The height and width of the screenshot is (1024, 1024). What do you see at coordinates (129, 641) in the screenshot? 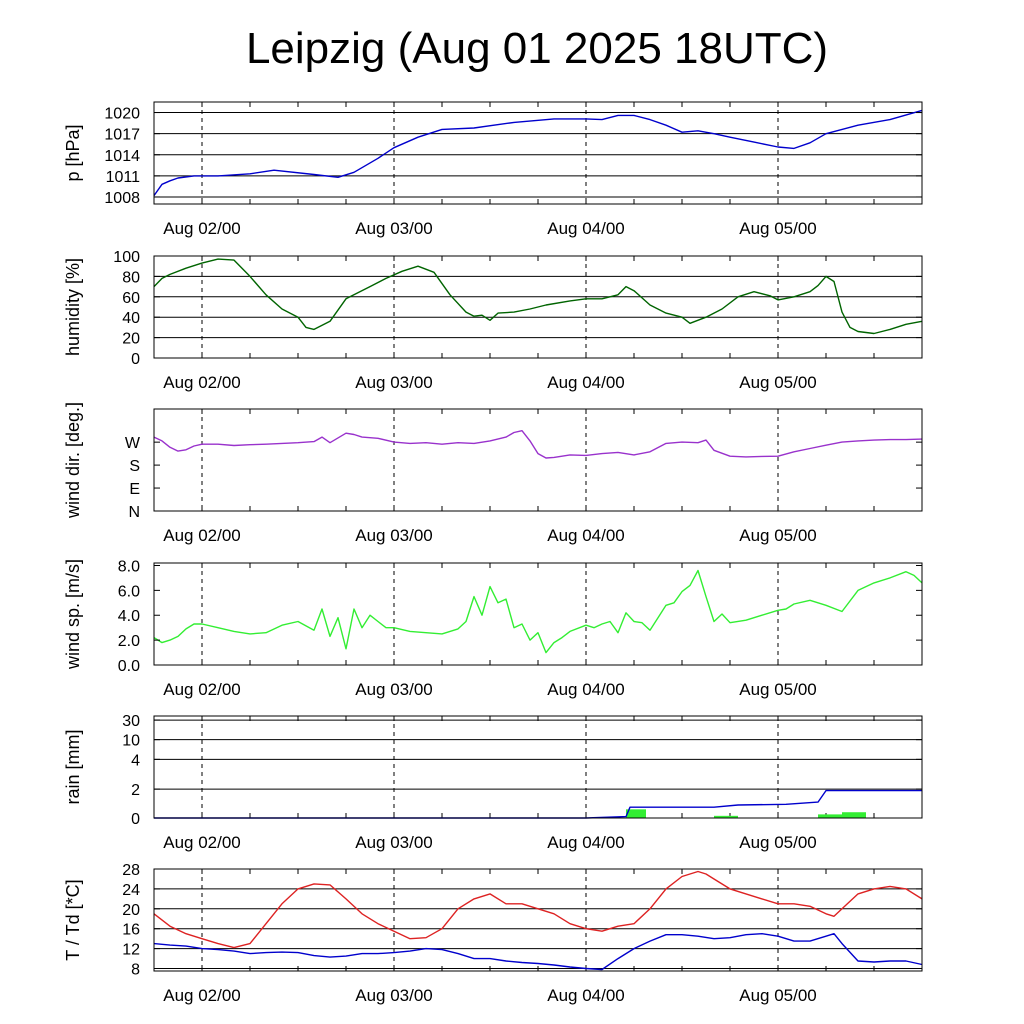
I see `y-tick-label: 2.0` at bounding box center [129, 641].